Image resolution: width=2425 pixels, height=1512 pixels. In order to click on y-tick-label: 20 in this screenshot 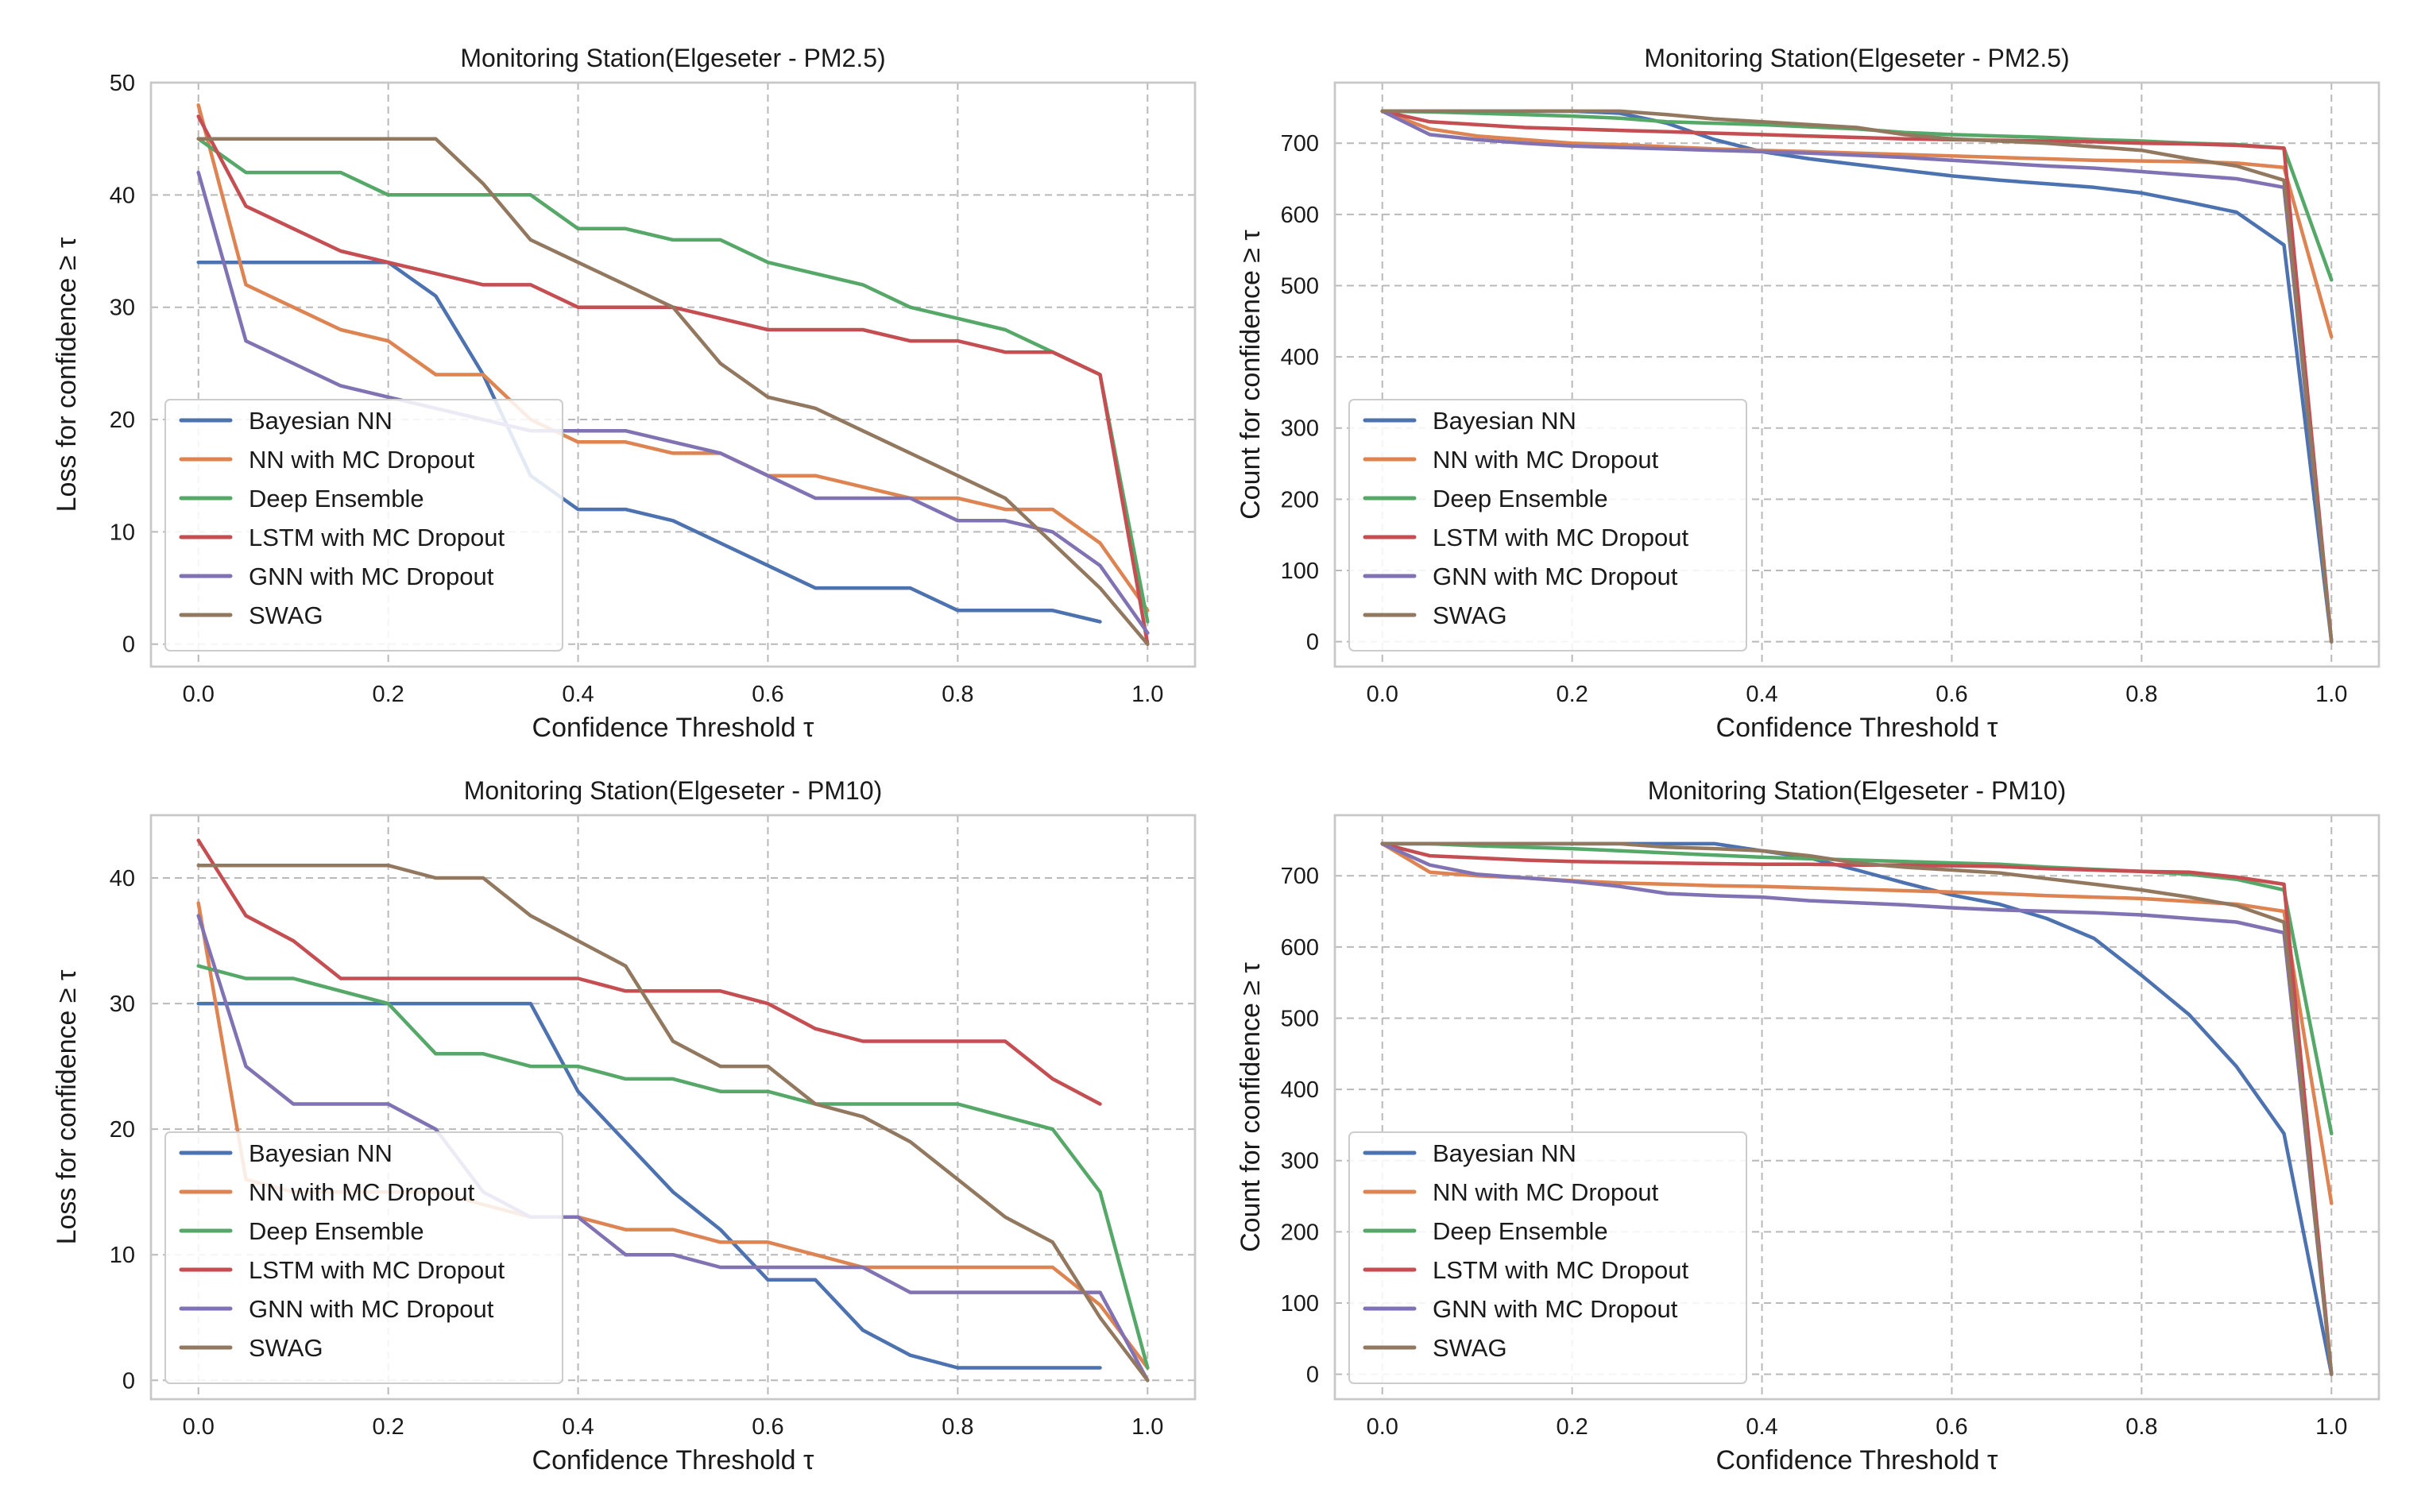, I will do `click(122, 1130)`.